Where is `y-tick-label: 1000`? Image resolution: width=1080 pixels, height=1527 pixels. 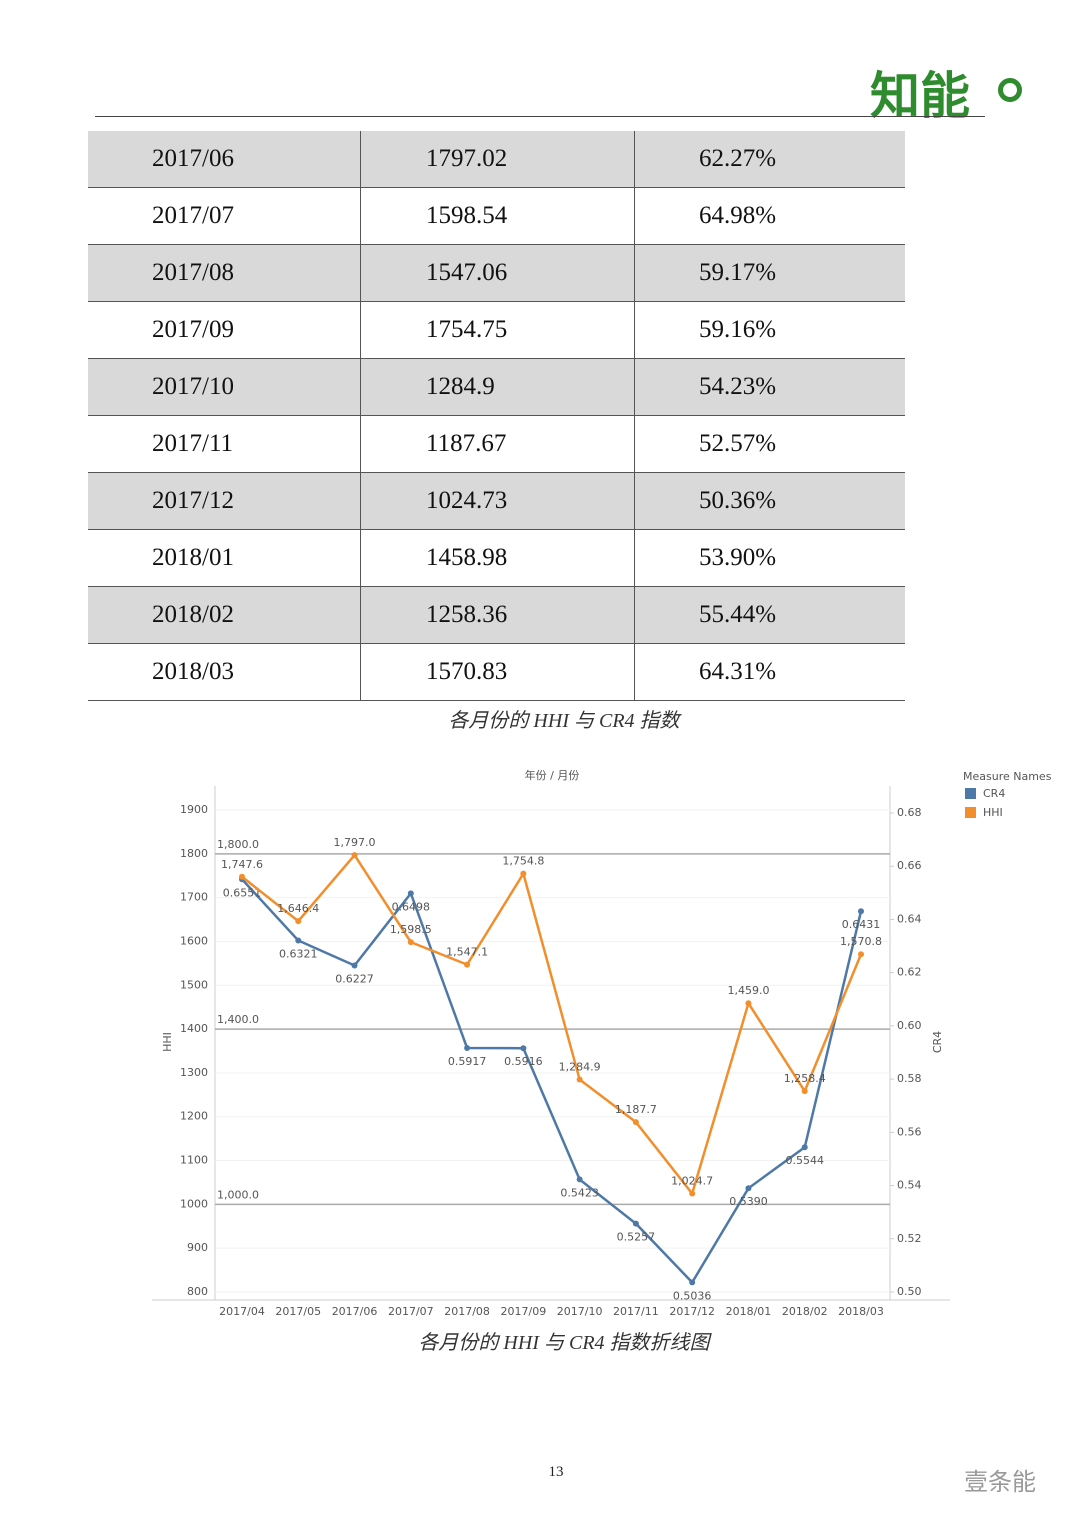 y-tick-label: 1000 is located at coordinates (194, 1203).